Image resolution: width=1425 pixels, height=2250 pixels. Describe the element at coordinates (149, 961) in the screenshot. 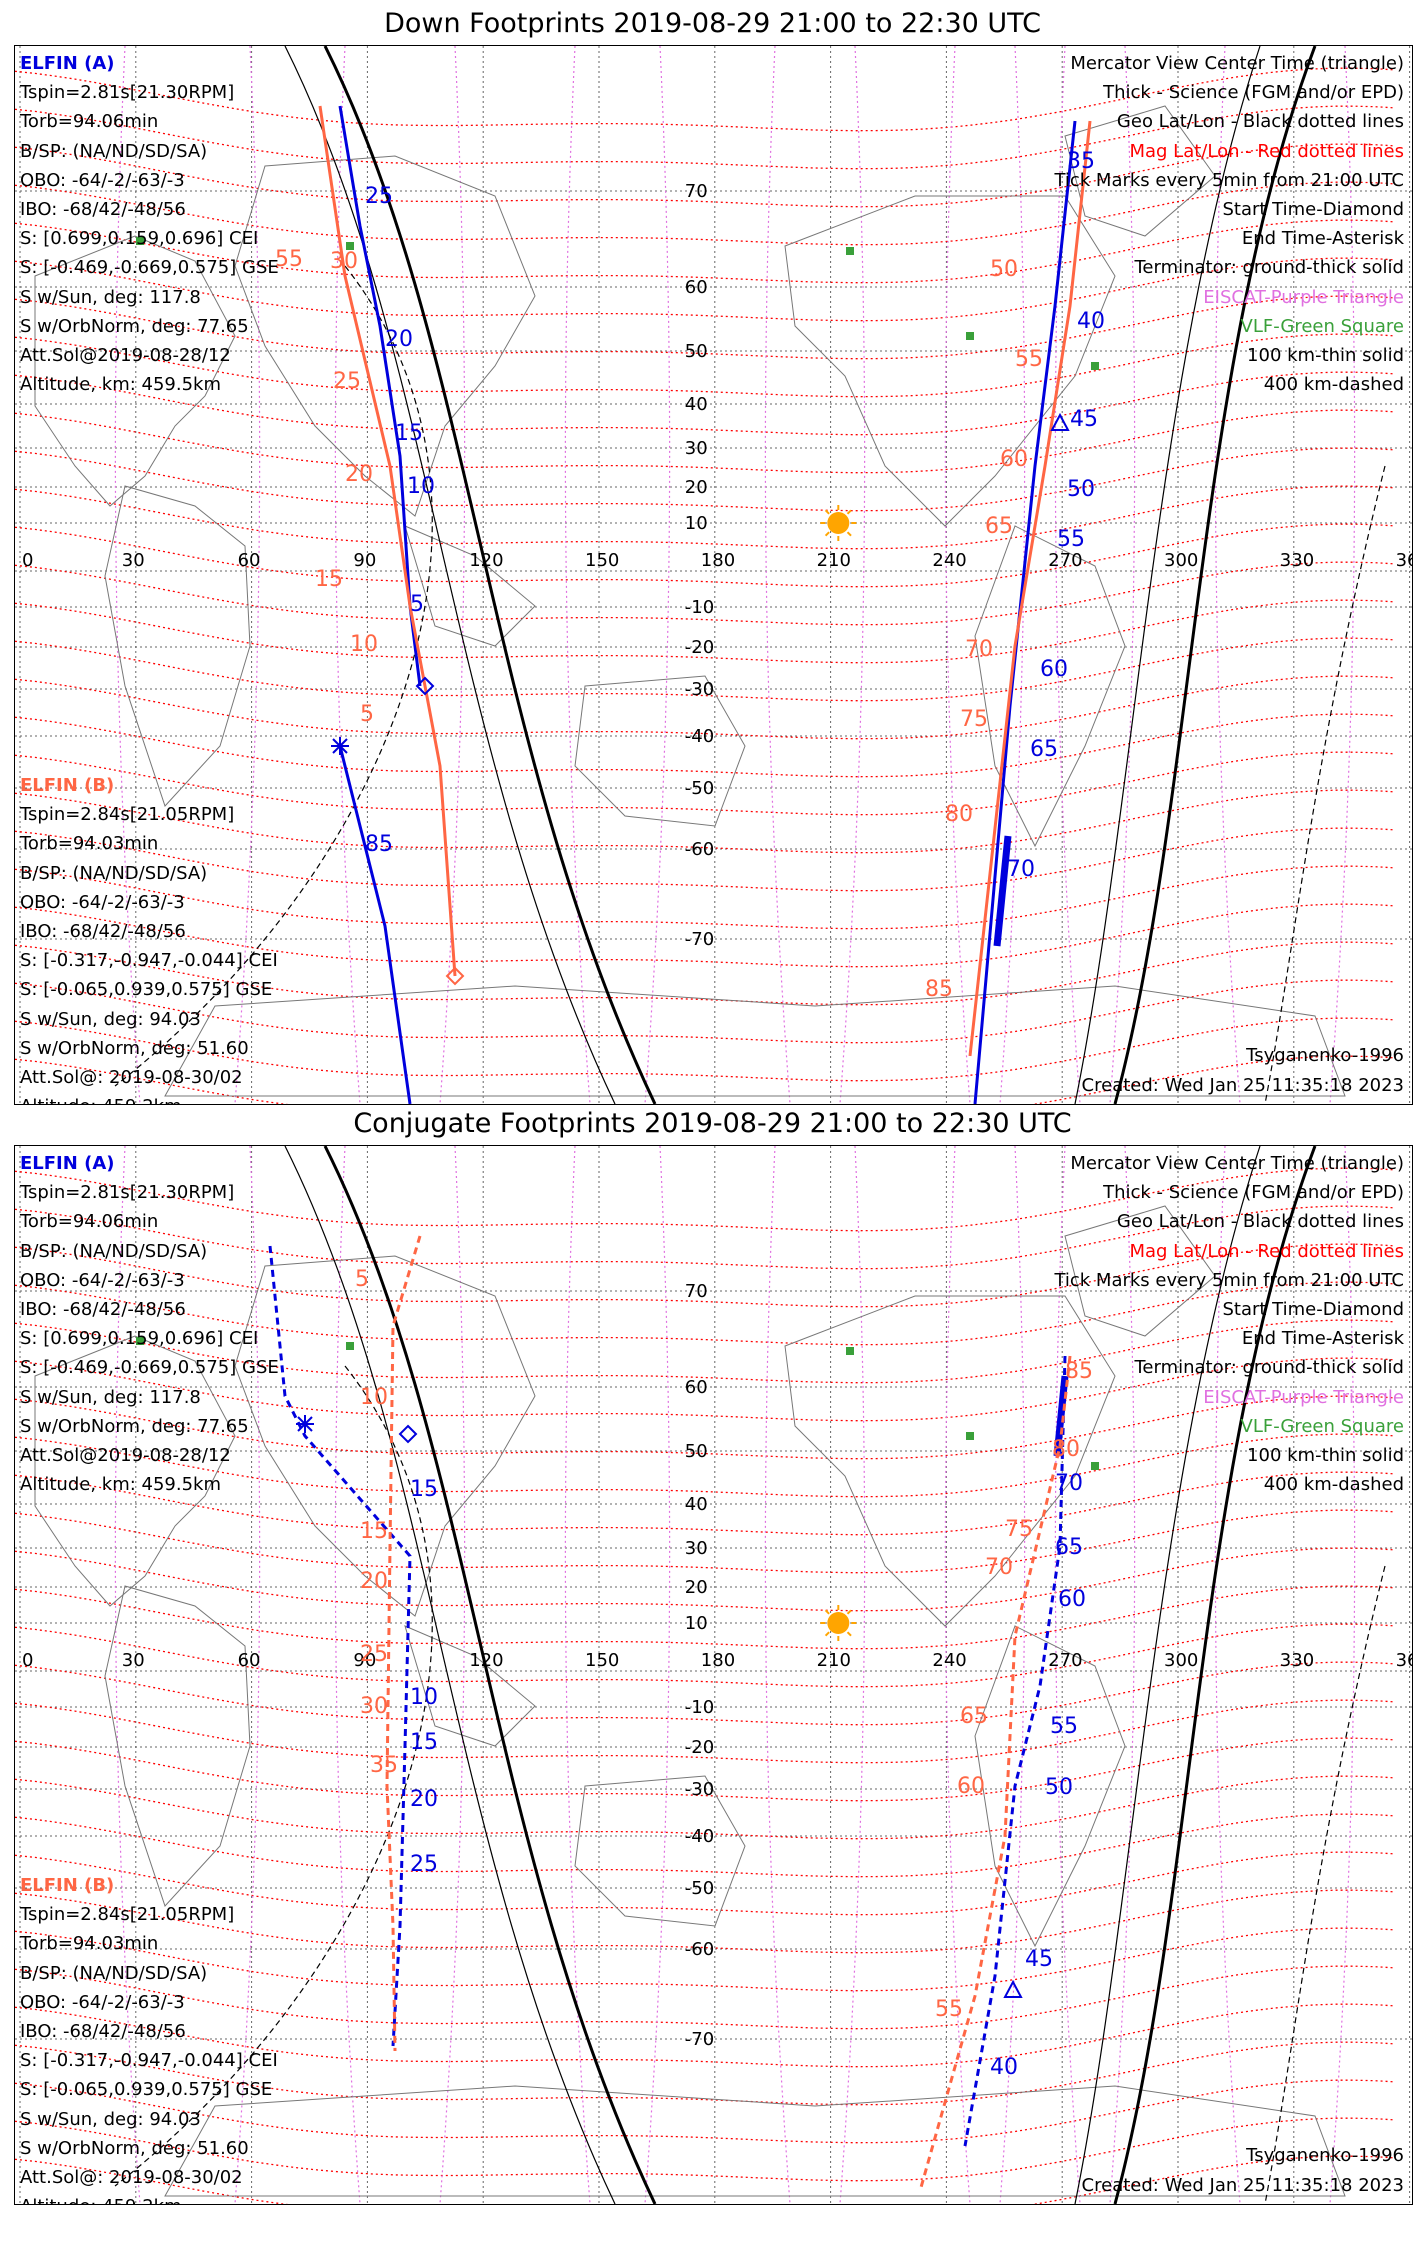

I see `info-line: S: [-0.317,-0.947,-0.044] CEI` at that location.